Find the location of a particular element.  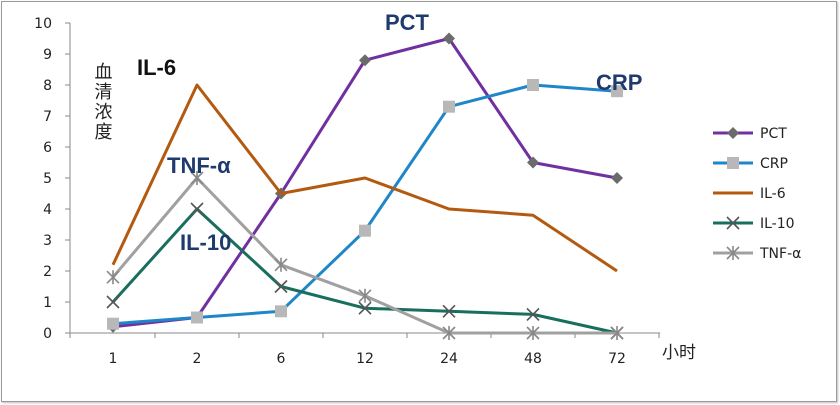

y-tick-label: 1 is located at coordinates (47, 303).